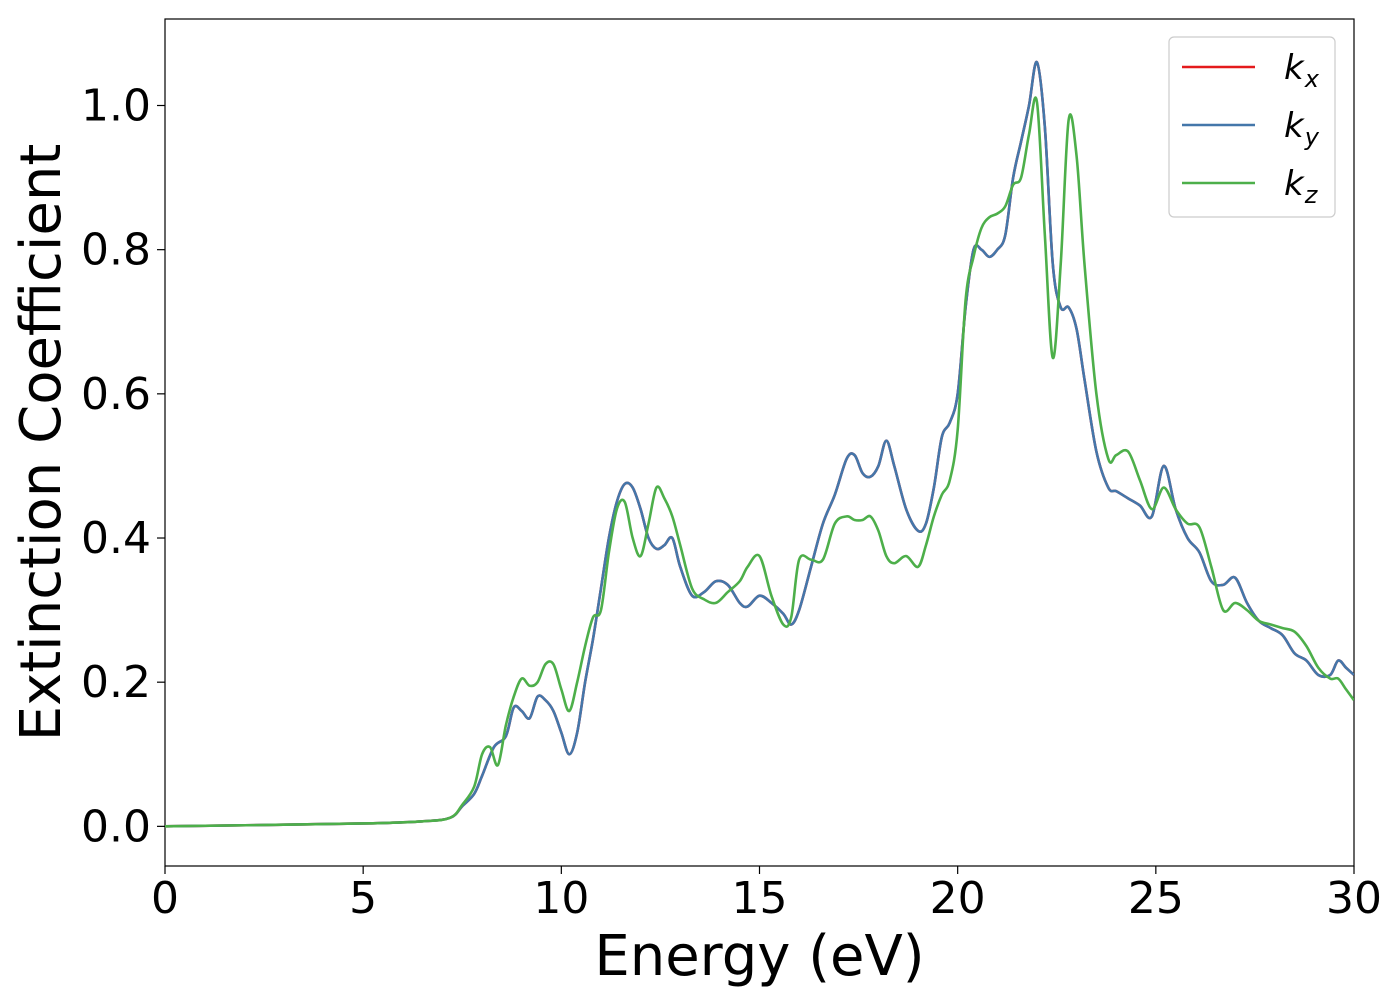  I want to click on legend-box, so click(1252, 127).